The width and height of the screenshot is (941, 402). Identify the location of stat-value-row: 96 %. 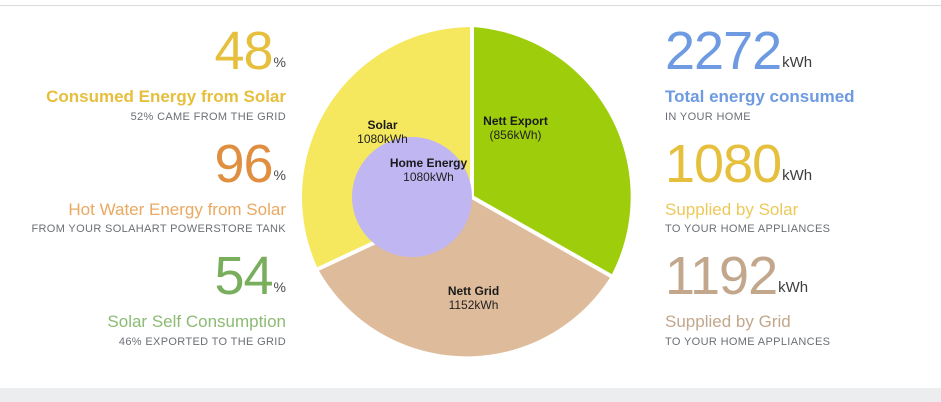
(158, 164).